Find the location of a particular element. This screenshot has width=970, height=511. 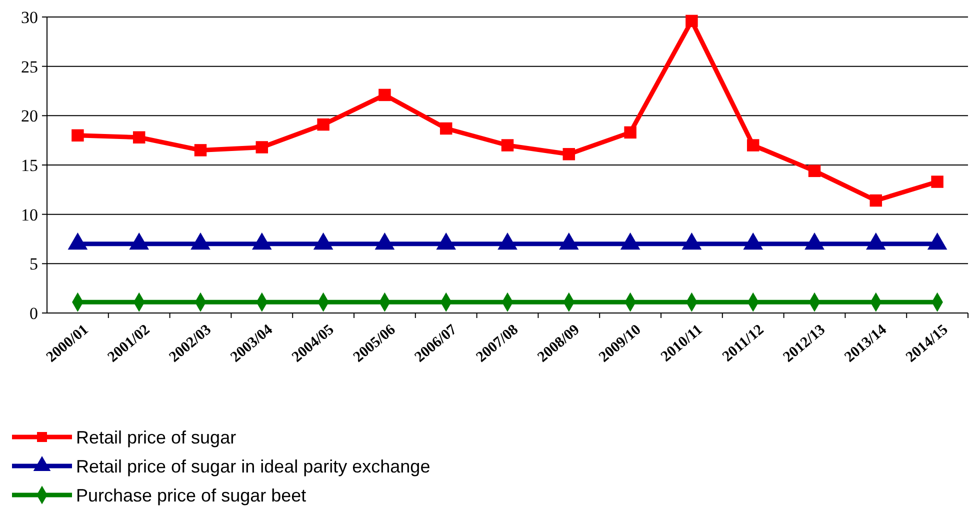

legend-label: Retail price of sugar in ideal parity exchange is located at coordinates (253, 466).